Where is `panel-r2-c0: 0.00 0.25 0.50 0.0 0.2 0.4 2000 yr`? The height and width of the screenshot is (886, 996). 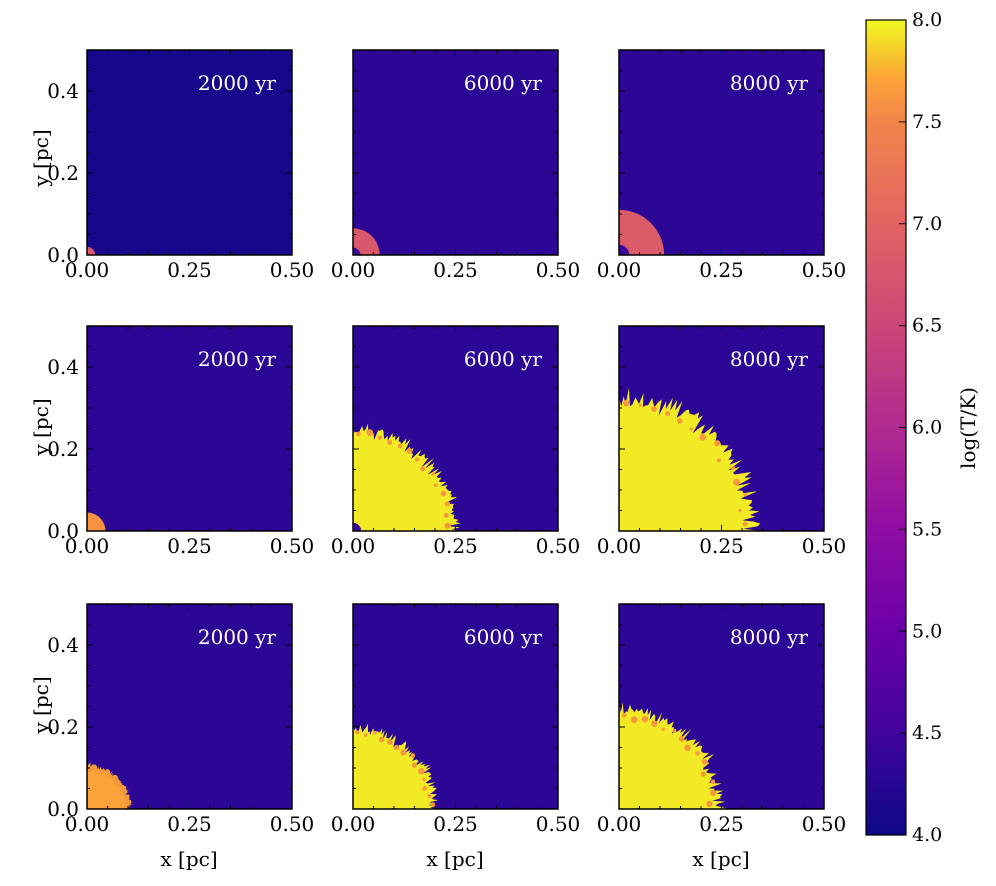 panel-r2-c0: 0.00 0.25 0.50 0.0 0.2 0.4 2000 yr is located at coordinates (180, 719).